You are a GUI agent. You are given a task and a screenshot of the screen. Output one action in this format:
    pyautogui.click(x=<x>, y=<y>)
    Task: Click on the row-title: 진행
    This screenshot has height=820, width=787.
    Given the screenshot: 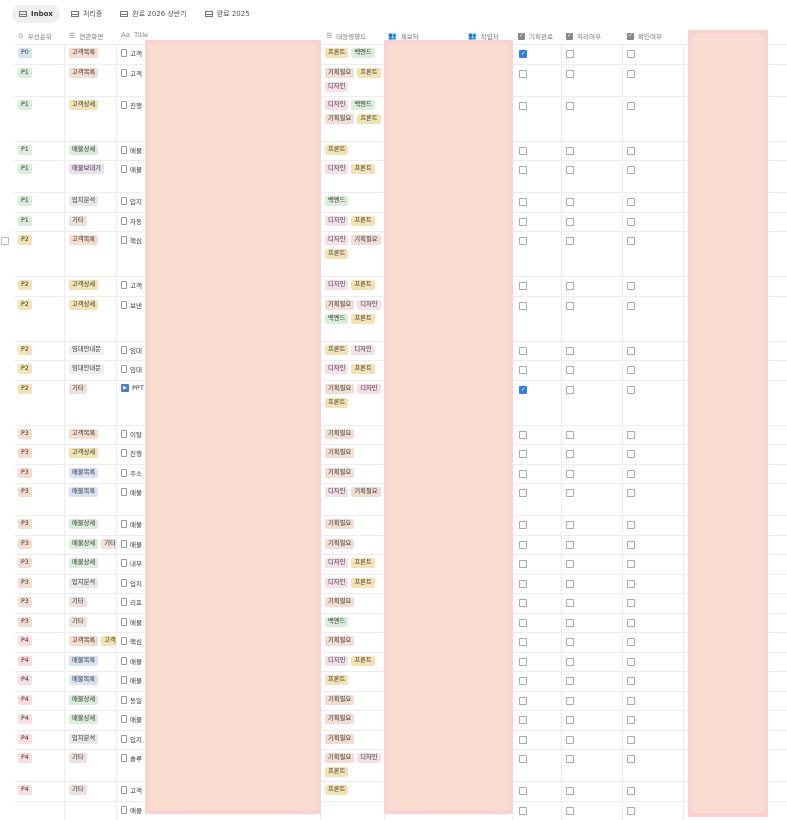 What is the action you would take?
    pyautogui.click(x=136, y=105)
    